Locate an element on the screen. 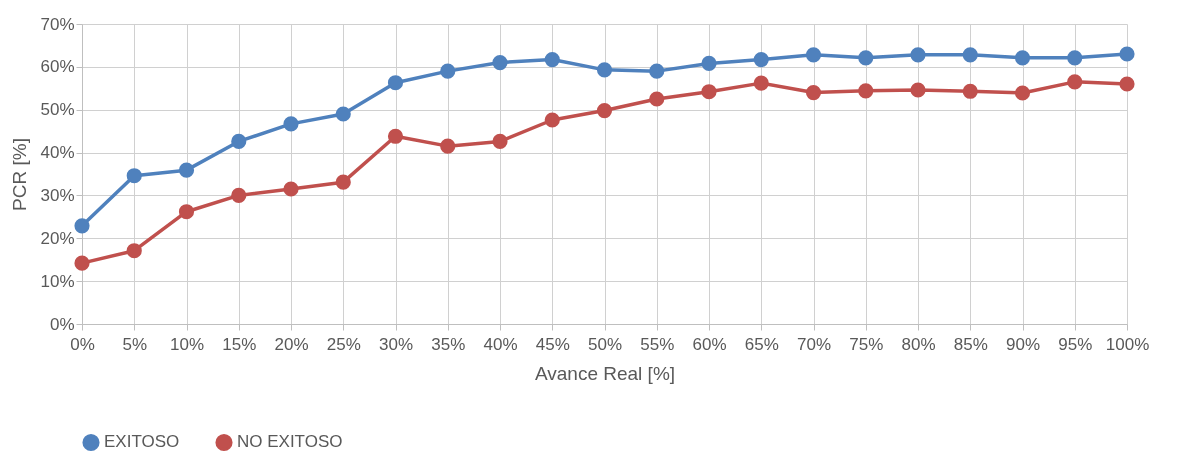 The image size is (1186, 469). legend-label: NO EXITOSO is located at coordinates (290, 442).